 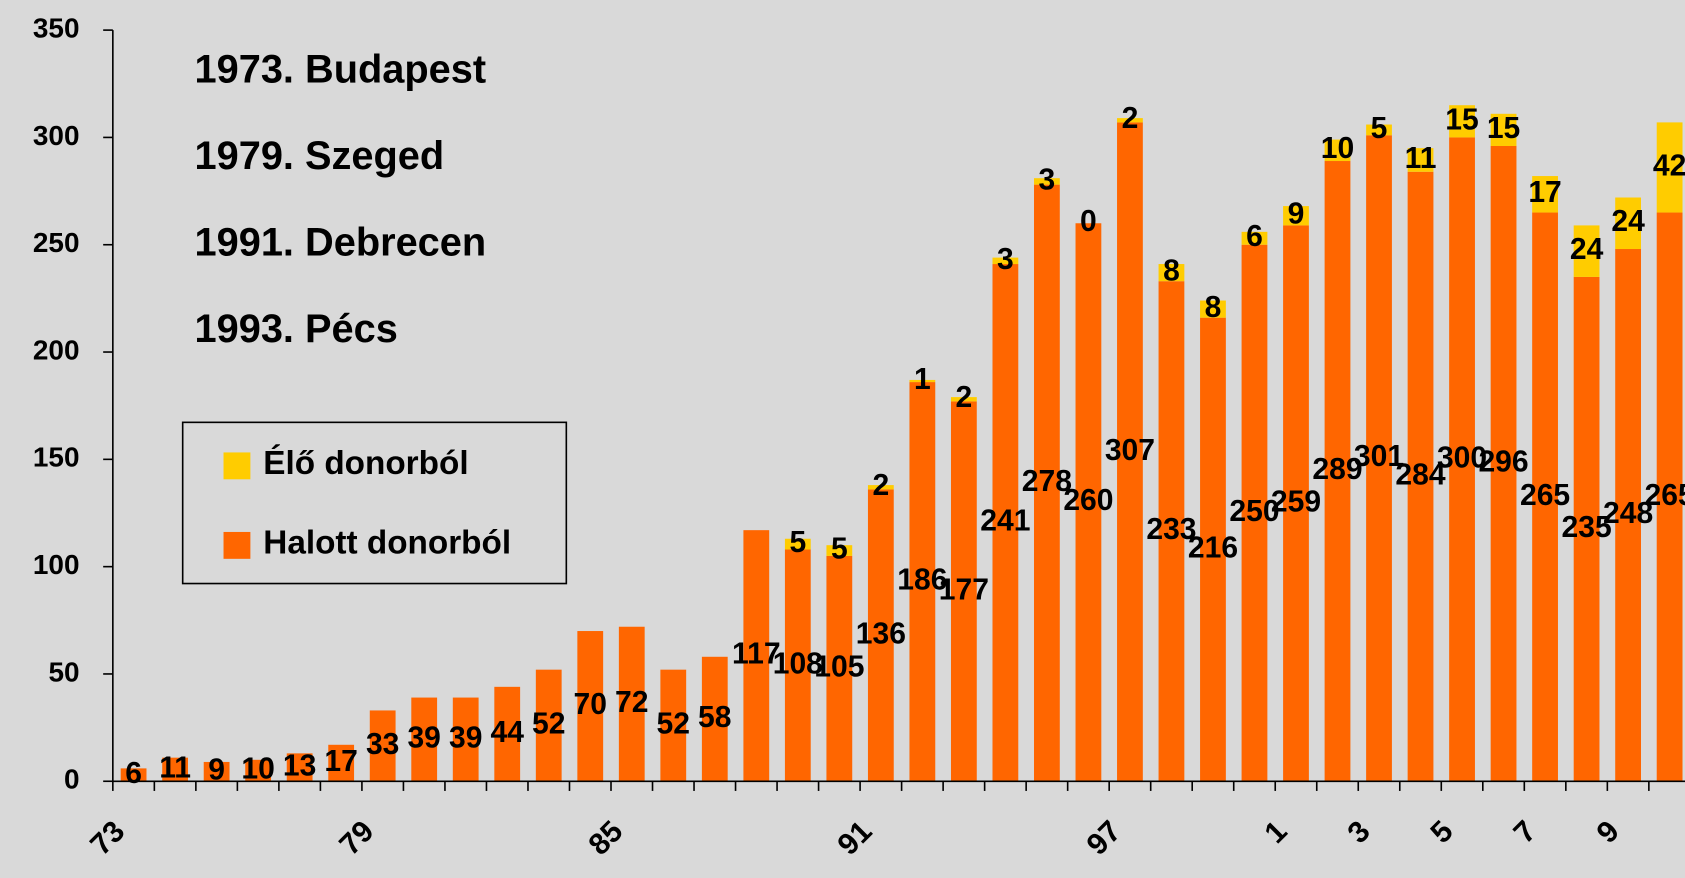 I want to click on data-label: 250, so click(x=1254, y=511).